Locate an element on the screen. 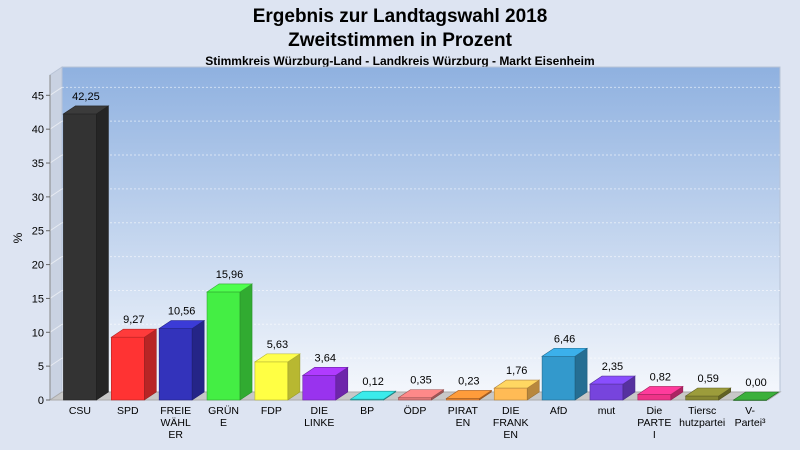 The width and height of the screenshot is (800, 450). chart-title: Ergebnis zur Landtagswahl 2018 is located at coordinates (400, 16).